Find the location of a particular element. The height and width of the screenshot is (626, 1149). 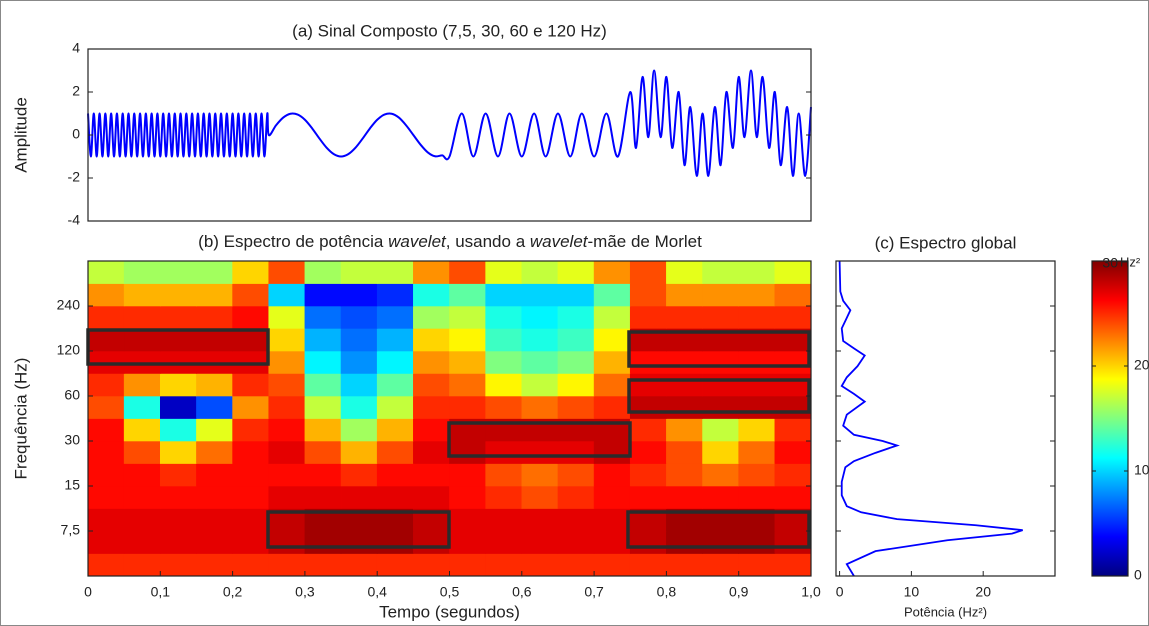

x-tick-label: 20 is located at coordinates (983, 592).